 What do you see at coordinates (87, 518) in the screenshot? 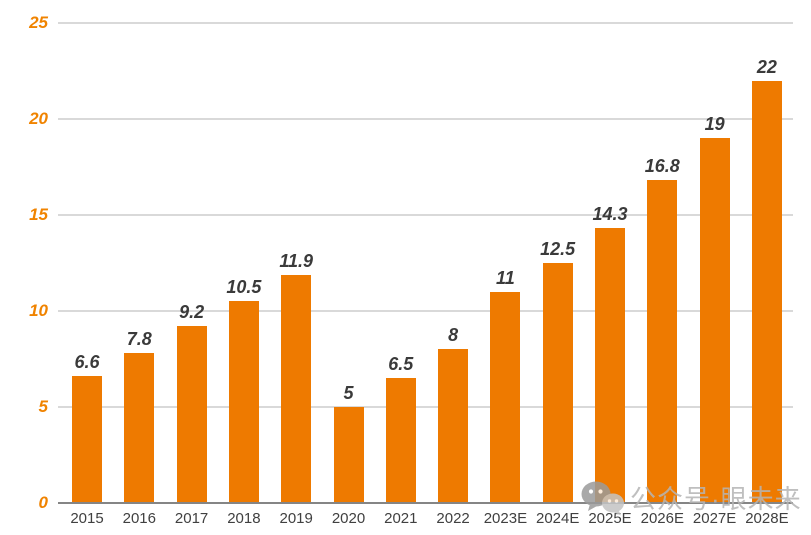
I see `x-axis-label: 2015` at bounding box center [87, 518].